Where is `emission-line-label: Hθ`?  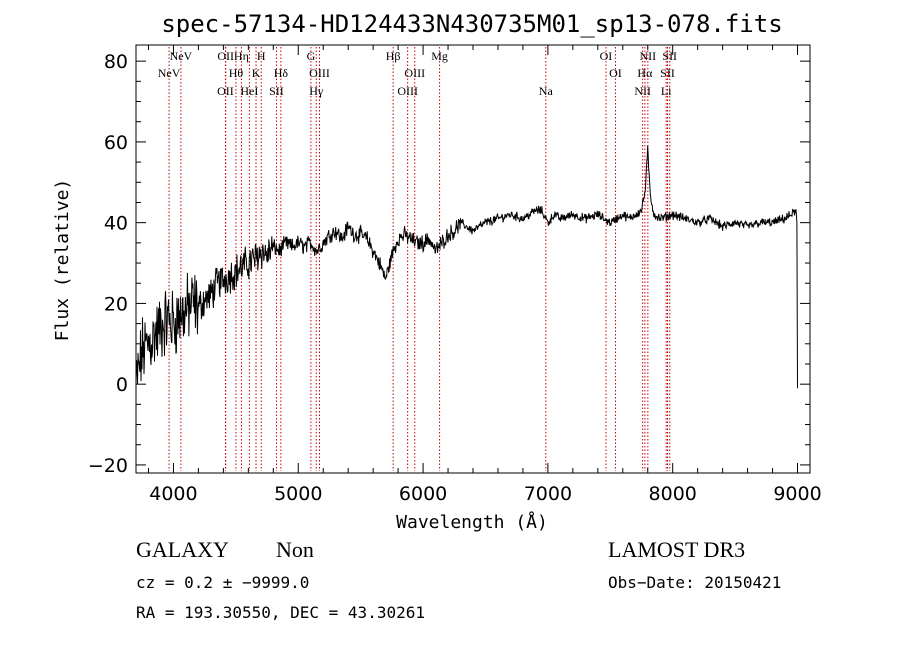
emission-line-label: Hθ is located at coordinates (236, 73).